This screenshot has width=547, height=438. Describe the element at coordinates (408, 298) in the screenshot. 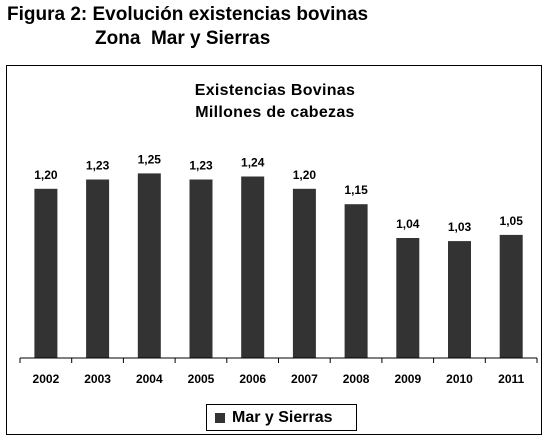

I see `bar-2009` at that location.